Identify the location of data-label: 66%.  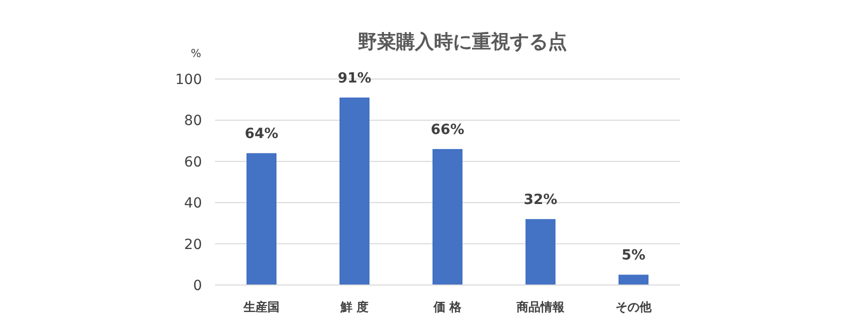
(447, 130).